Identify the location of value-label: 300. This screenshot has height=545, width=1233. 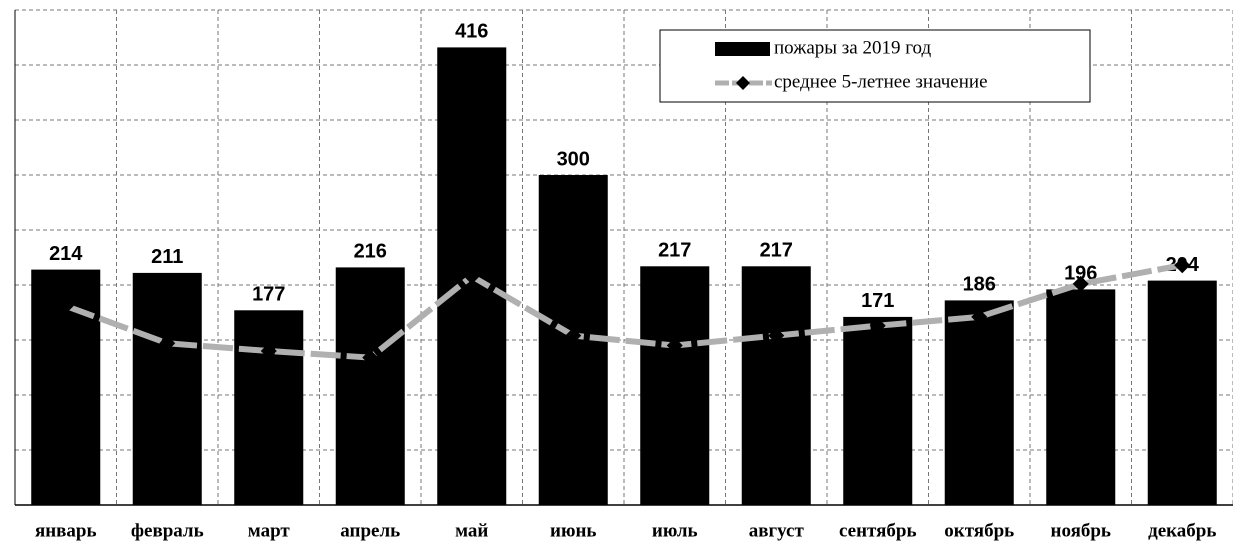
(573, 159).